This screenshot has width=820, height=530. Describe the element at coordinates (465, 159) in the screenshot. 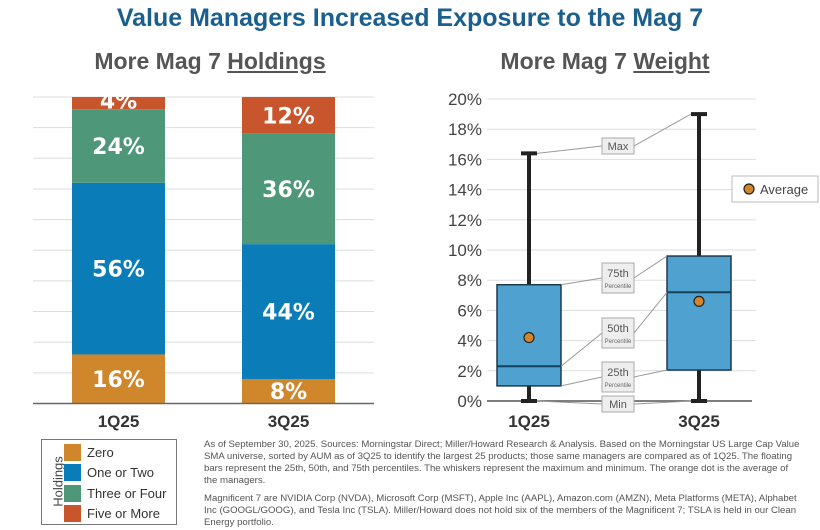

I see `y-tick-label: 16%` at that location.